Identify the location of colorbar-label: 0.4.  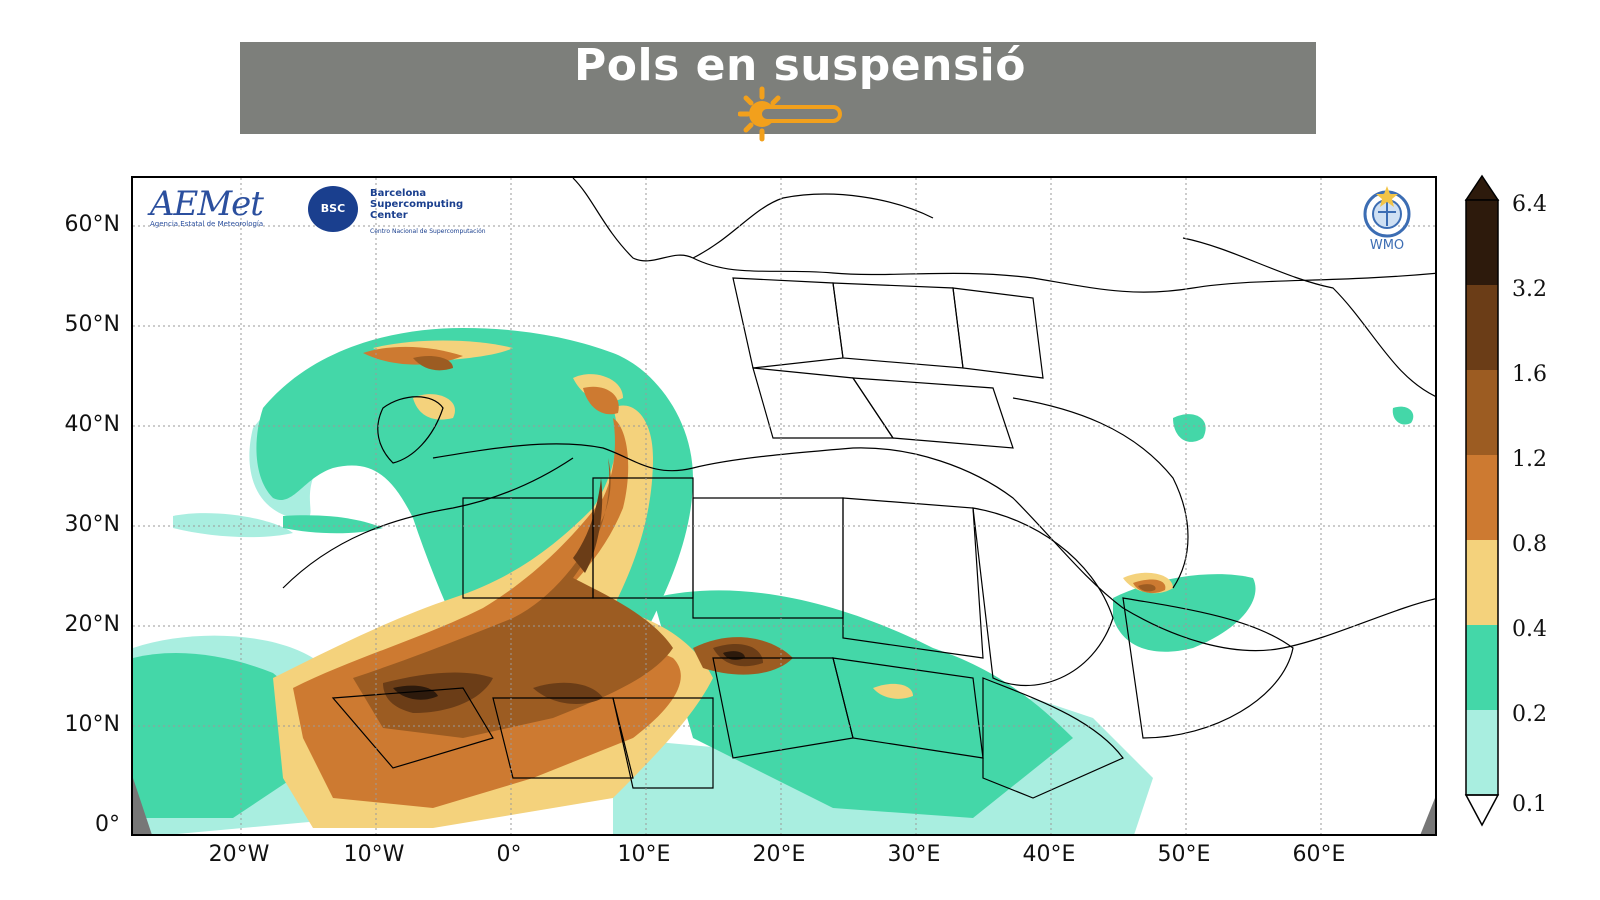
(1529, 629).